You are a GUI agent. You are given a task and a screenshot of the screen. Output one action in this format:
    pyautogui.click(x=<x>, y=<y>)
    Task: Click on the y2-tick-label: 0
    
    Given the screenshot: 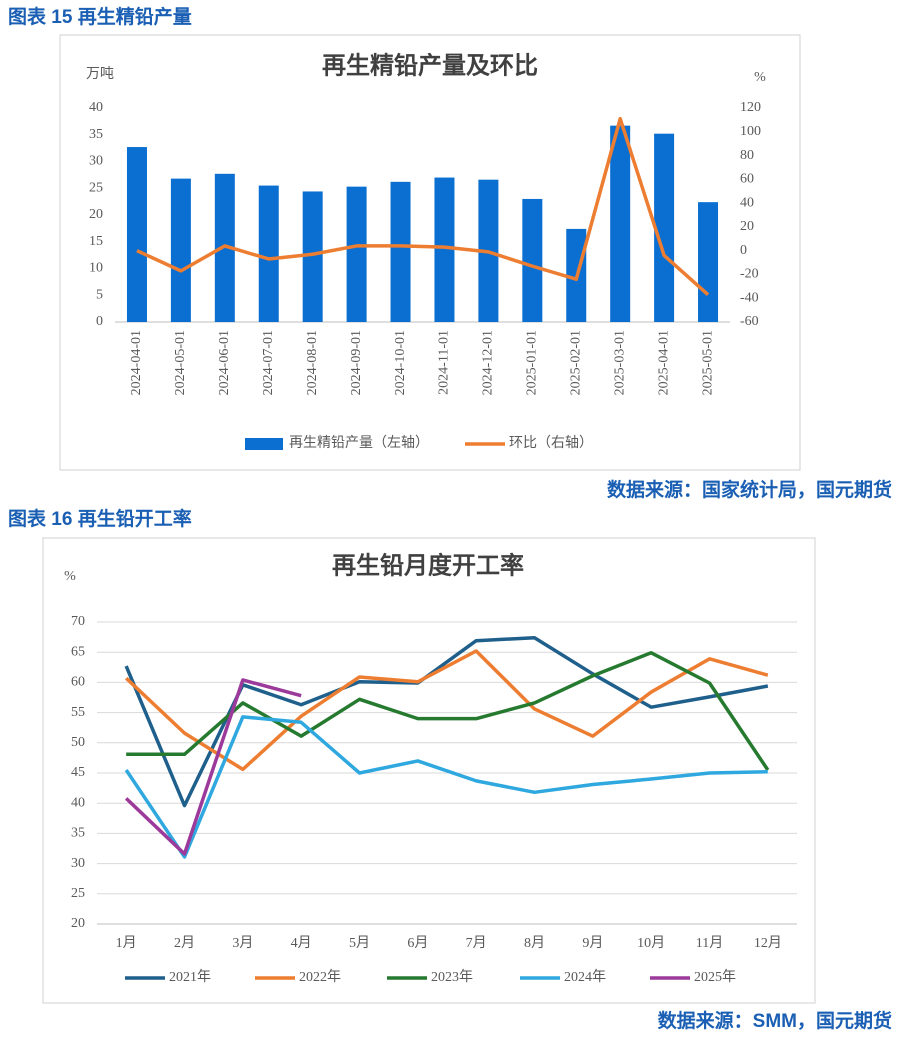 What is the action you would take?
    pyautogui.click(x=743, y=250)
    